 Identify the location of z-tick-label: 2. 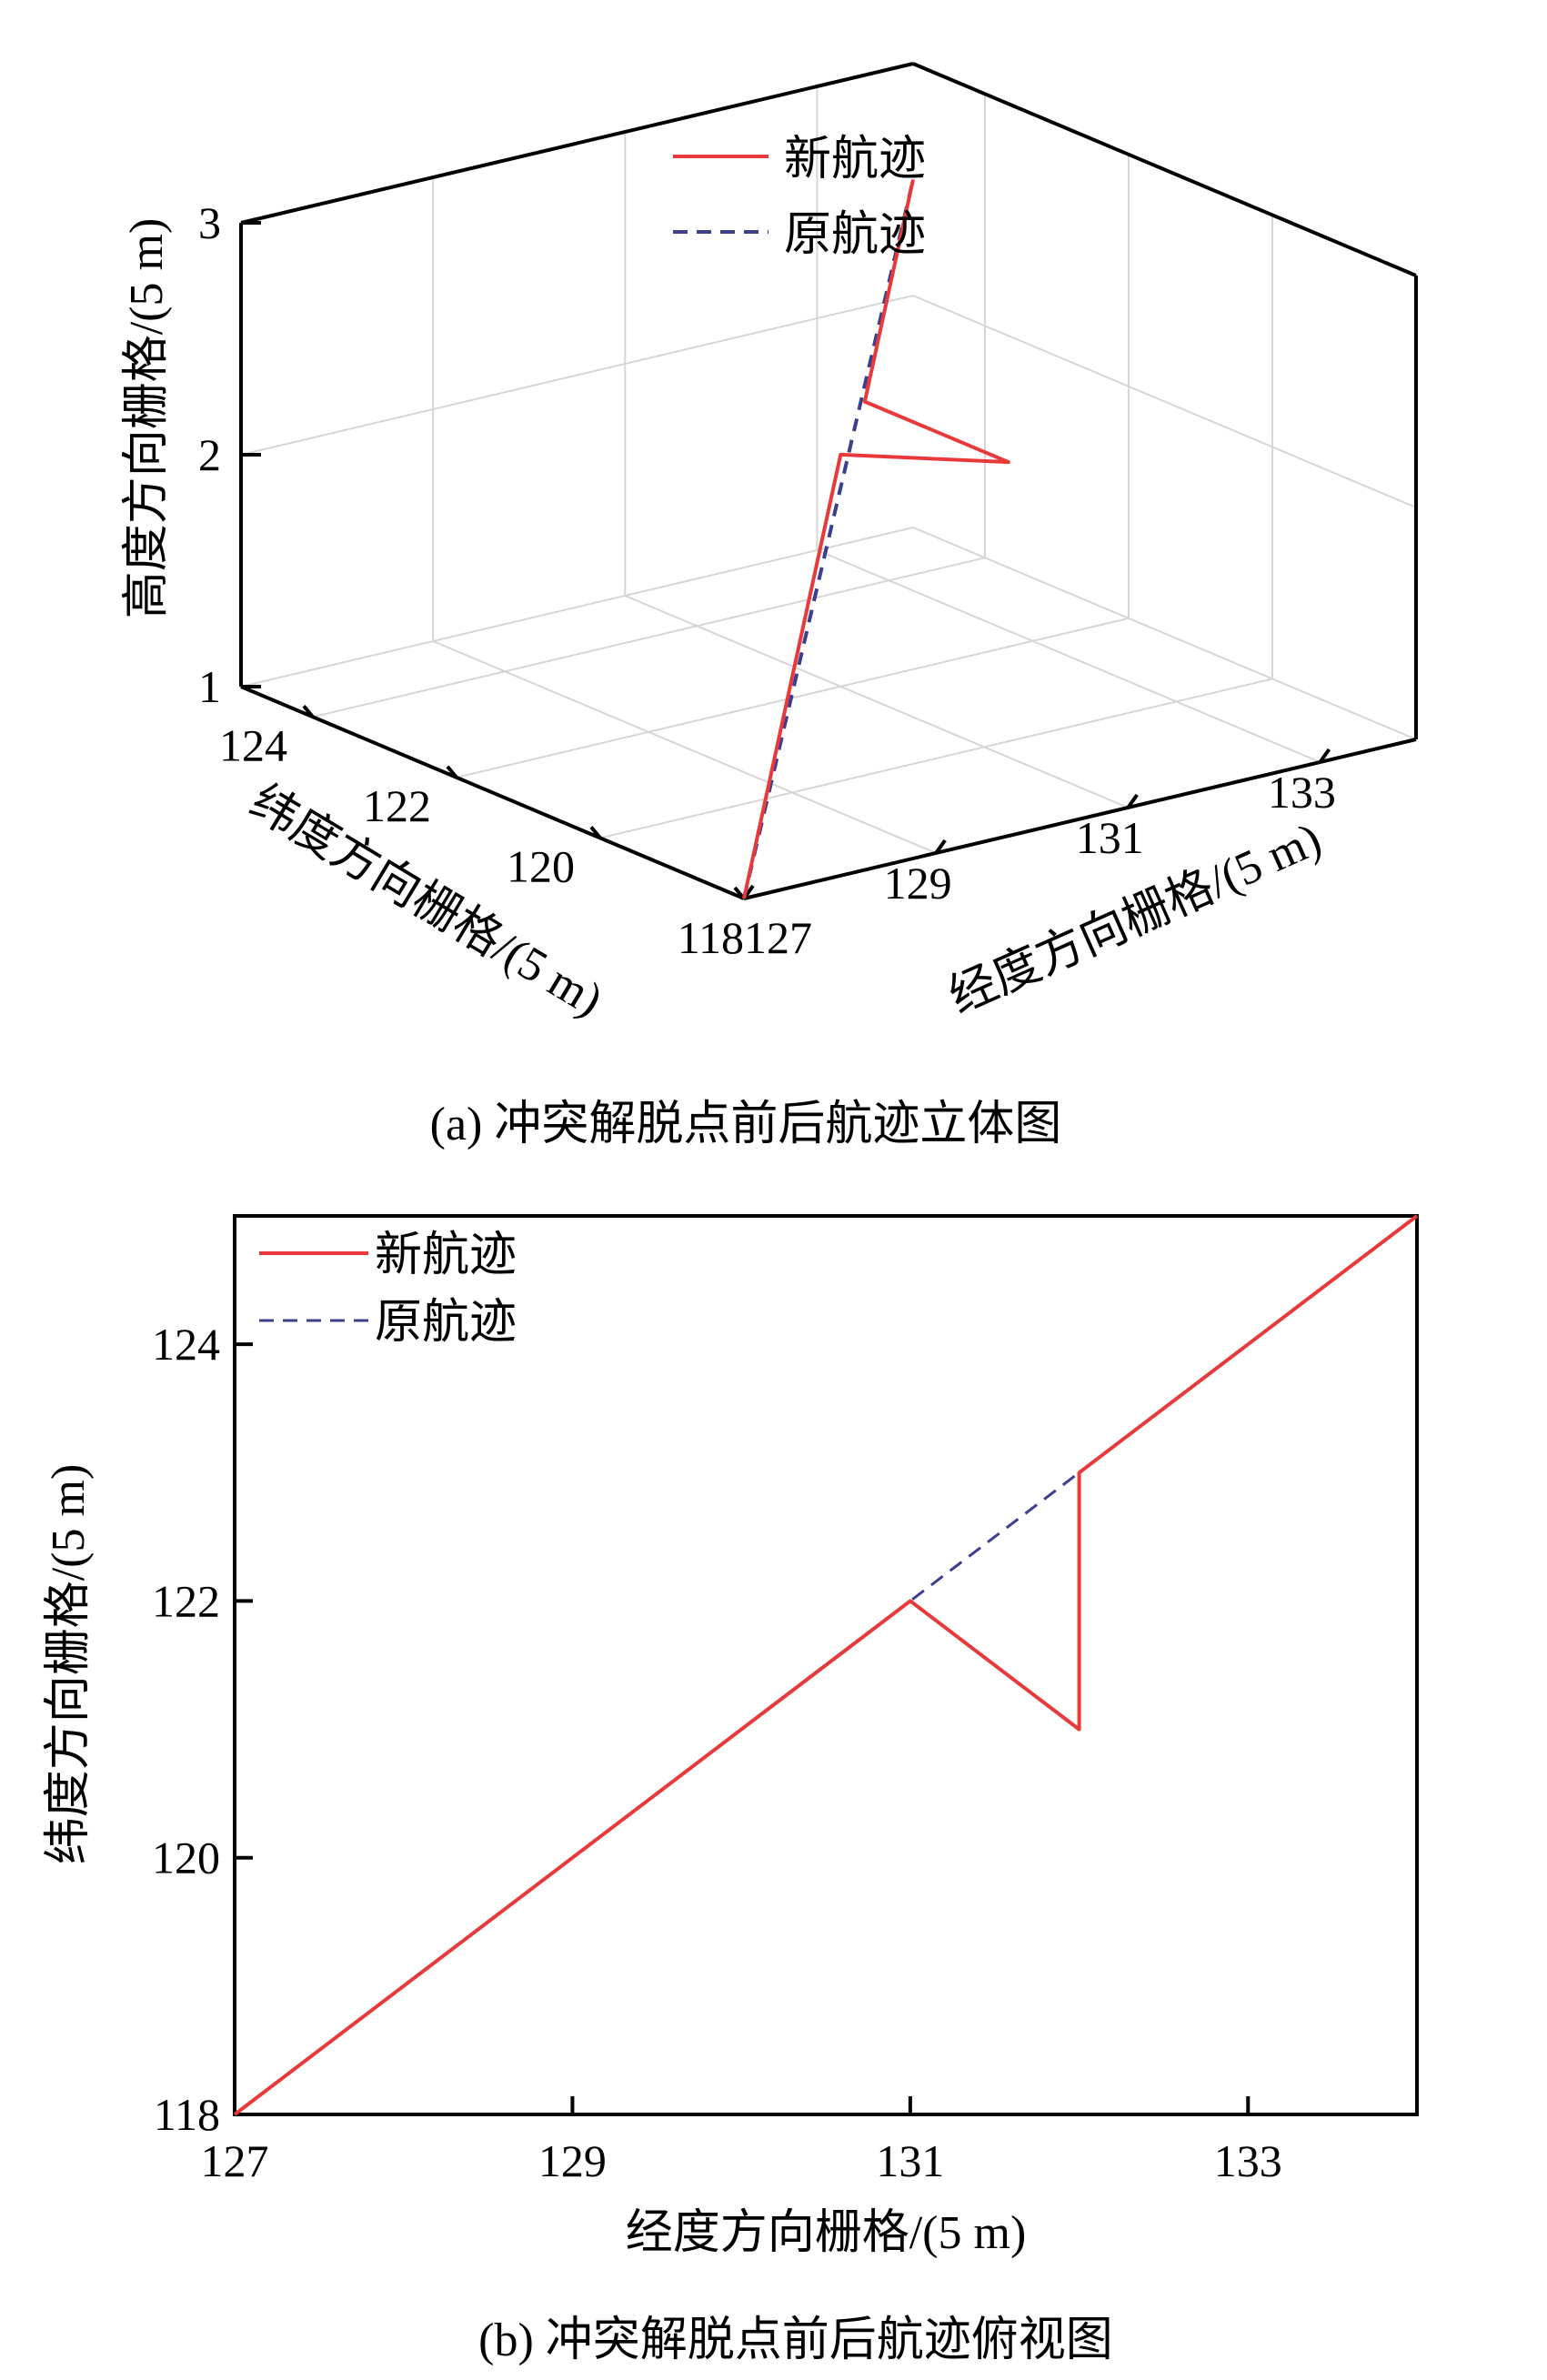
(210, 455).